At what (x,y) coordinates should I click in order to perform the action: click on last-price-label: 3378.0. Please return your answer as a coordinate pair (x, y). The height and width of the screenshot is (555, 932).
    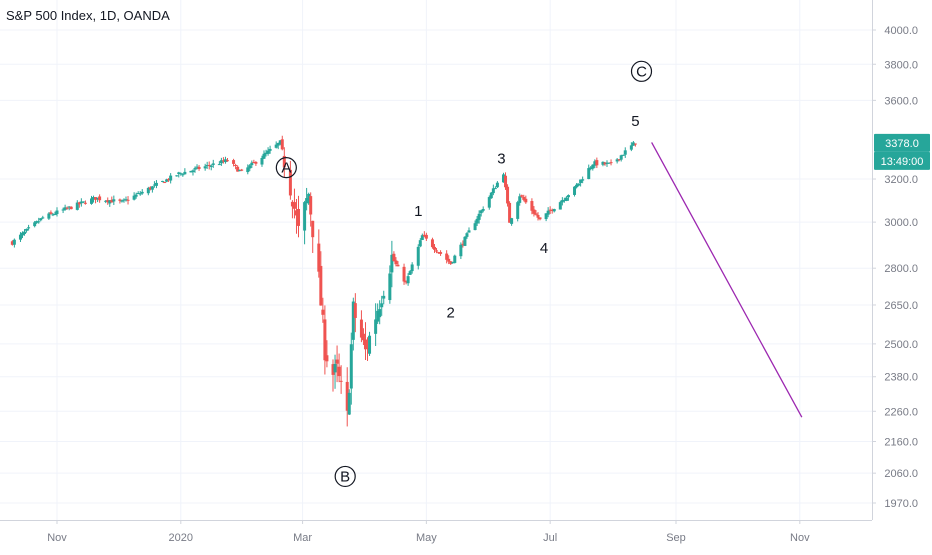
    Looking at the image, I should click on (902, 144).